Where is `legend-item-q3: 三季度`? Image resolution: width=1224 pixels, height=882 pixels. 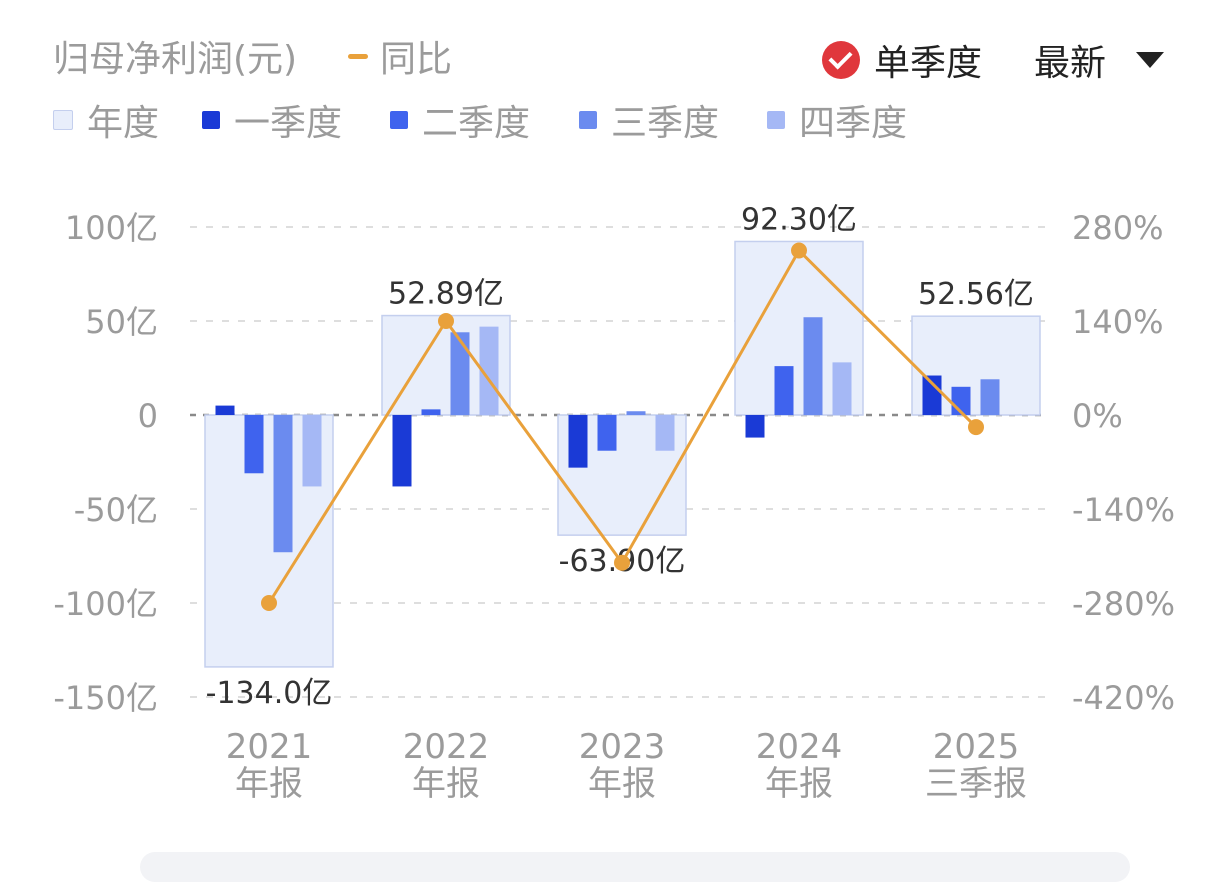 legend-item-q3: 三季度 is located at coordinates (649, 120).